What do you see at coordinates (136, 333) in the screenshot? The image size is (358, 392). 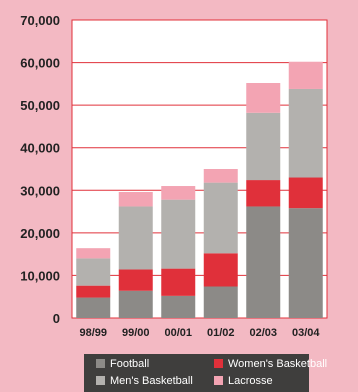 I see `x-tick-label: 99/00` at bounding box center [136, 333].